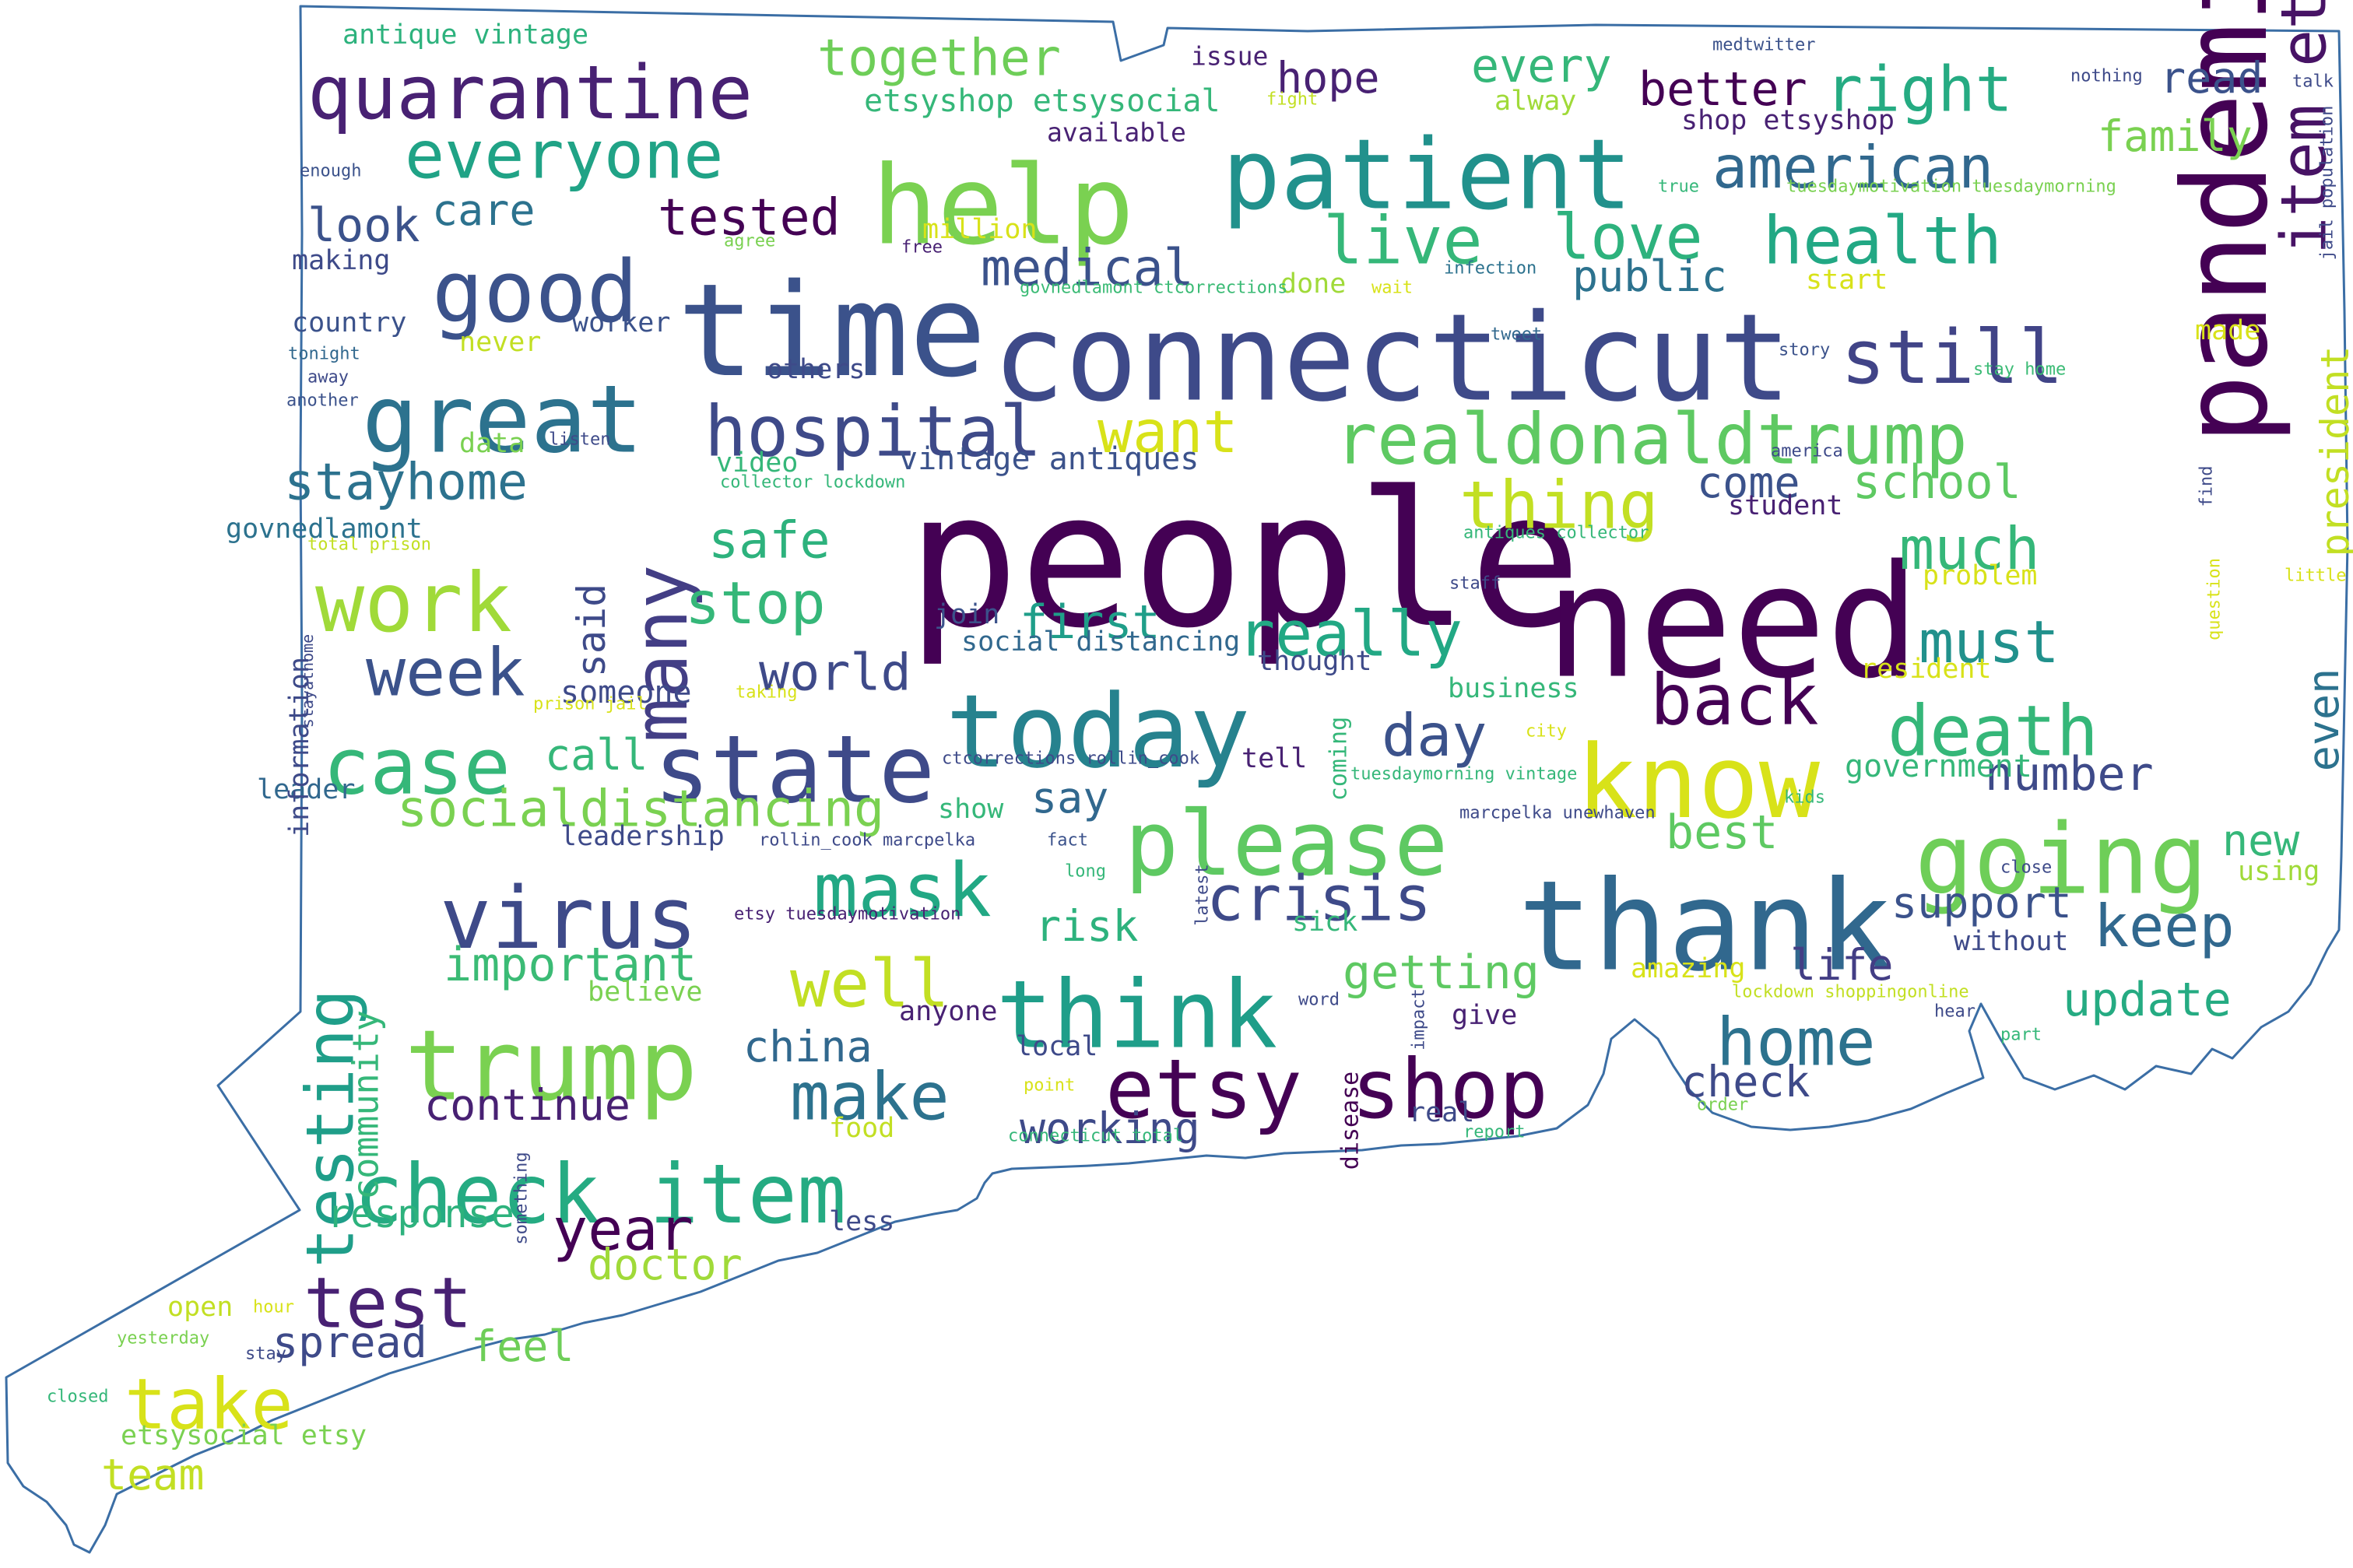 The height and width of the screenshot is (1568, 2353). I want to click on word-leadership: leadership, so click(642, 836).